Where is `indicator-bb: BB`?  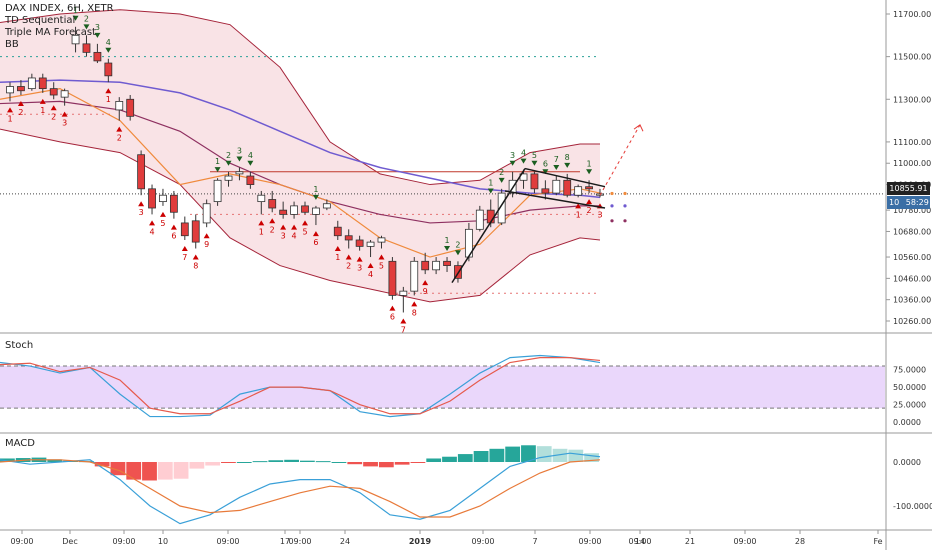 indicator-bb: BB is located at coordinates (12, 44).